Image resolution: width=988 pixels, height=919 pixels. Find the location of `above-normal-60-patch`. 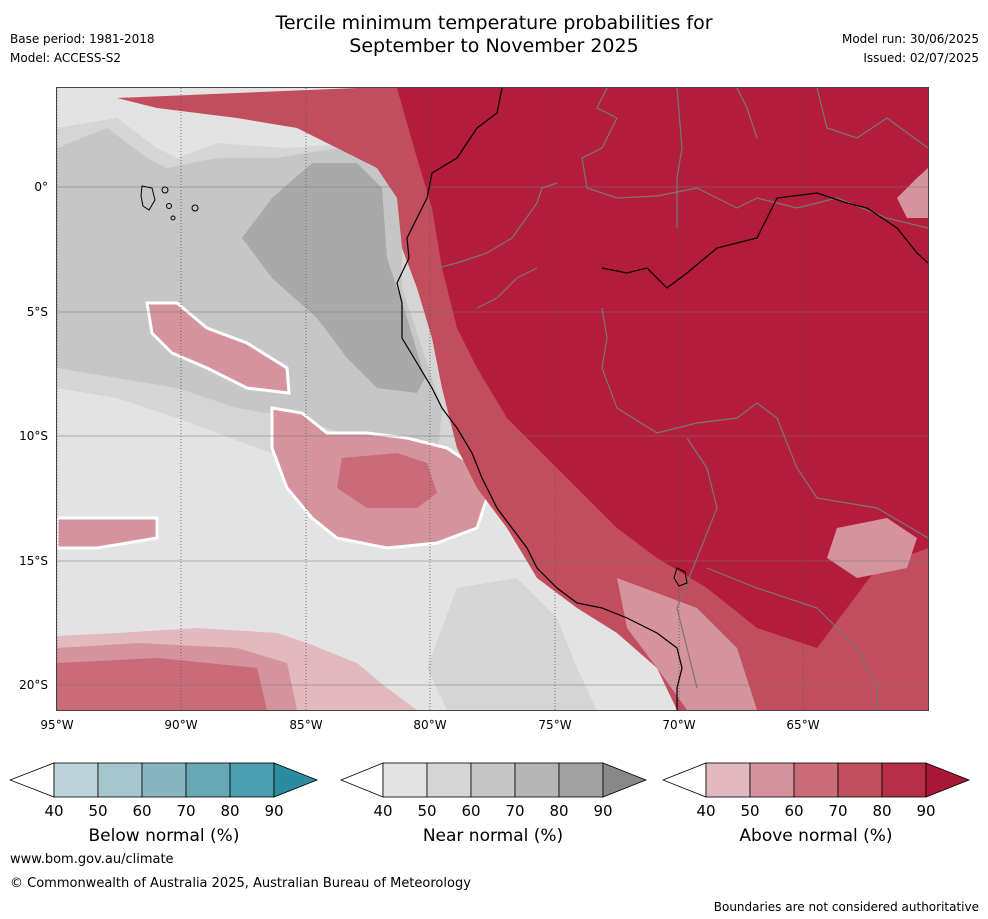

above-normal-60-patch is located at coordinates (387, 480).